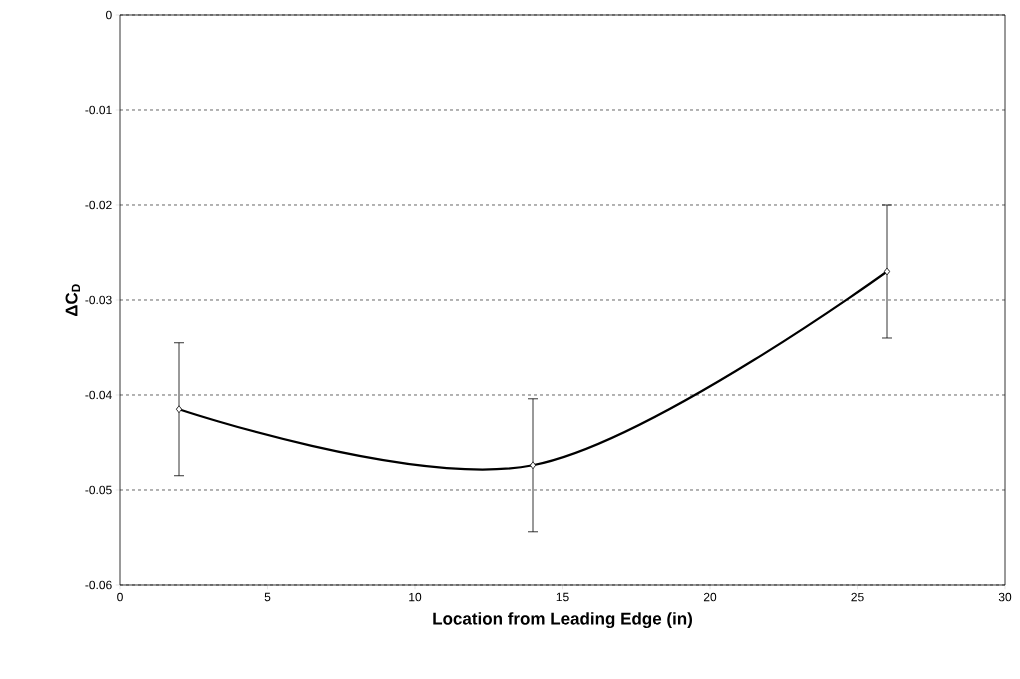  Describe the element at coordinates (98, 300) in the screenshot. I see `y-tick-label: -0.03` at that location.